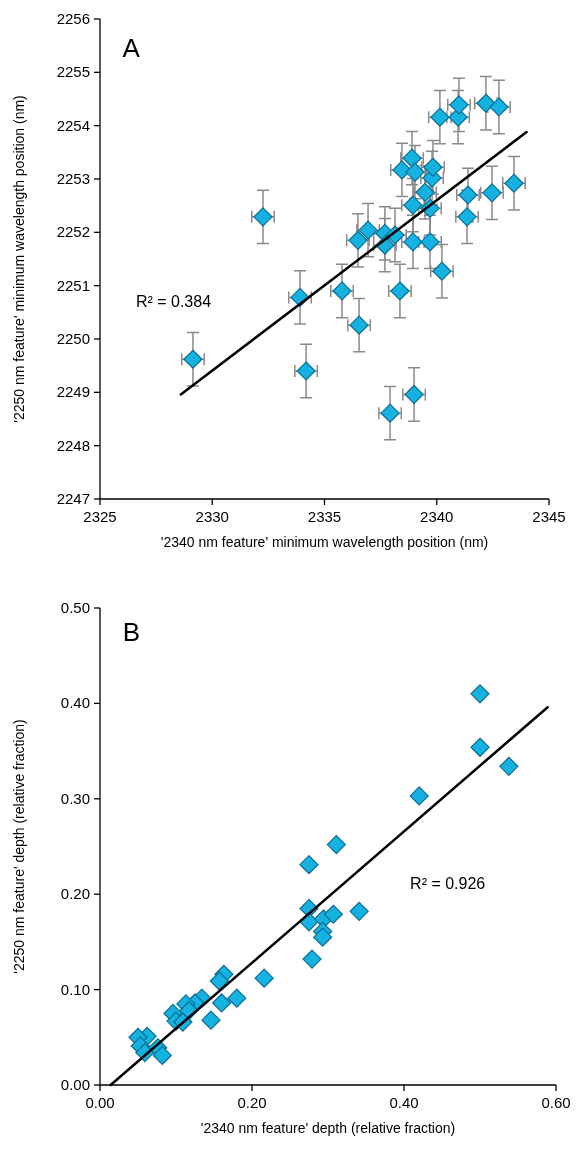  I want to click on y-tick-label: 0.40, so click(75, 703).